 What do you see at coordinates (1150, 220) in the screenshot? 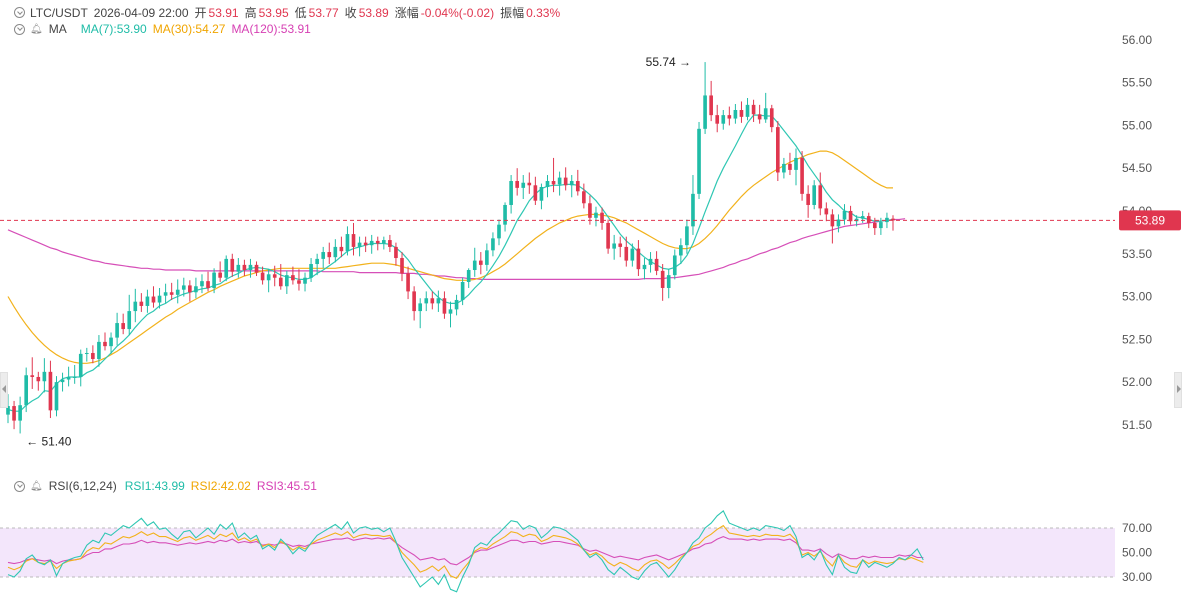
I see `current-price-value: 53.89` at bounding box center [1150, 220].